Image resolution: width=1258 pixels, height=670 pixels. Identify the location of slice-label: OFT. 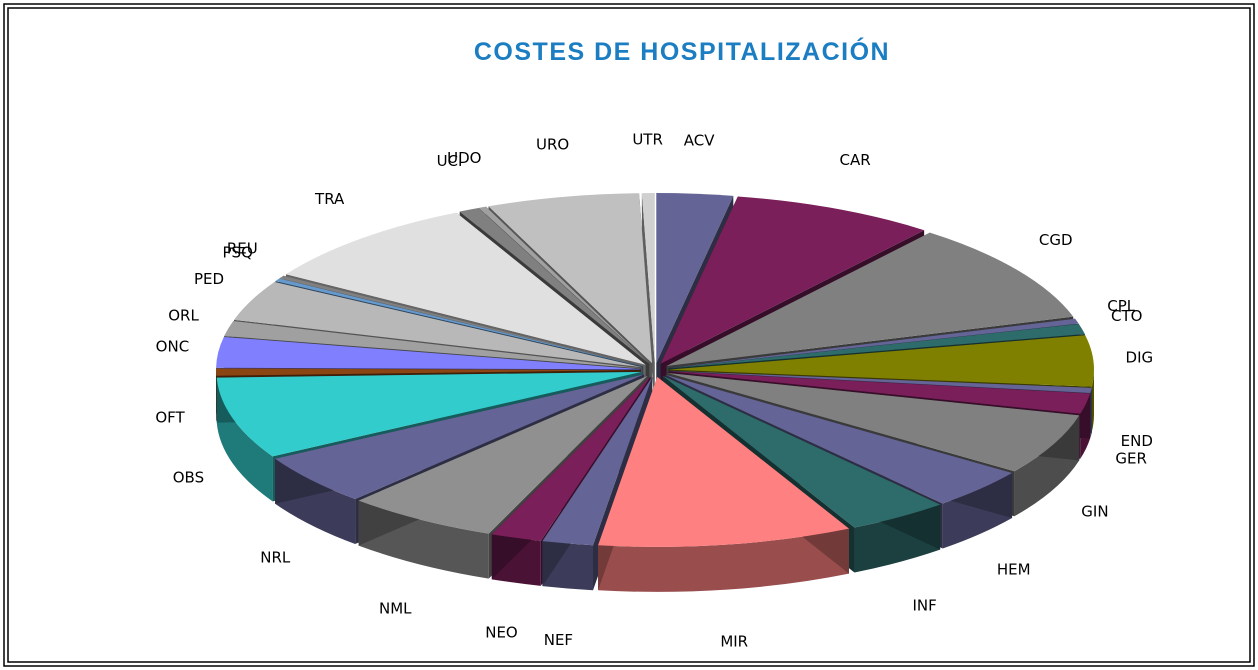
(170, 417).